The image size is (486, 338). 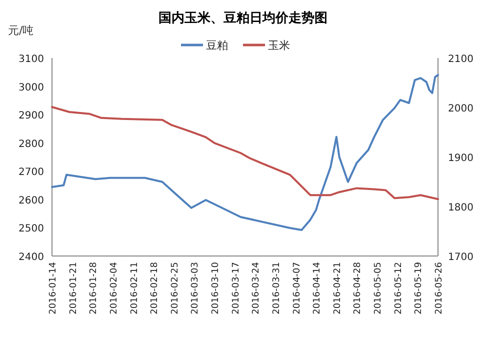 I want to click on y2-tick-label: 1900, so click(x=461, y=158).